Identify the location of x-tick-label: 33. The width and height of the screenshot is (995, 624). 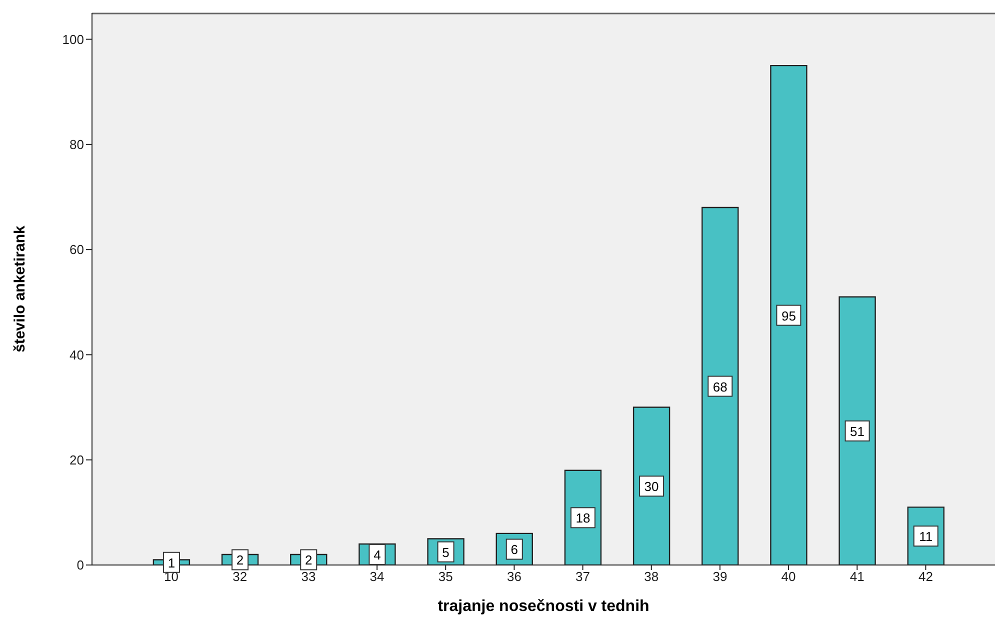
(308, 576).